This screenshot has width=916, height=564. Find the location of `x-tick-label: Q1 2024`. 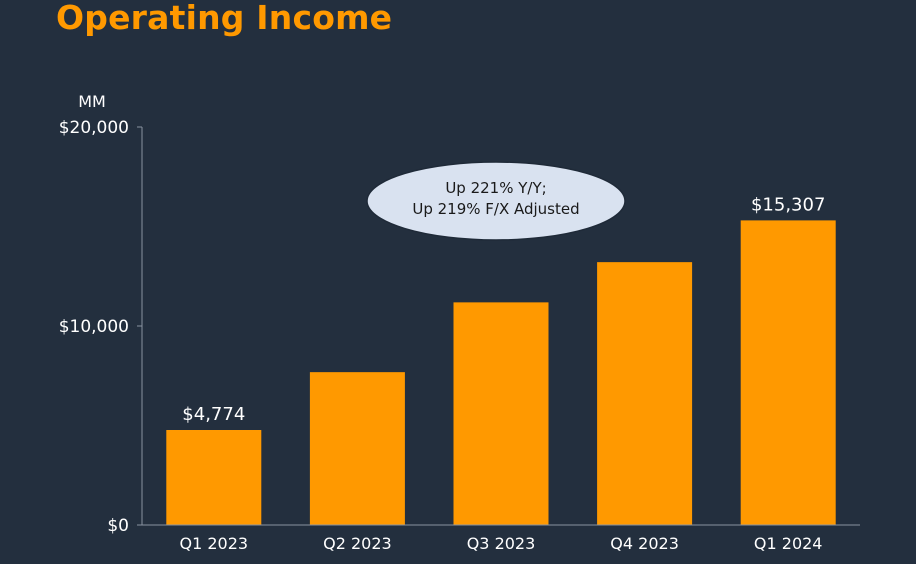

x-tick-label: Q1 2024 is located at coordinates (788, 543).